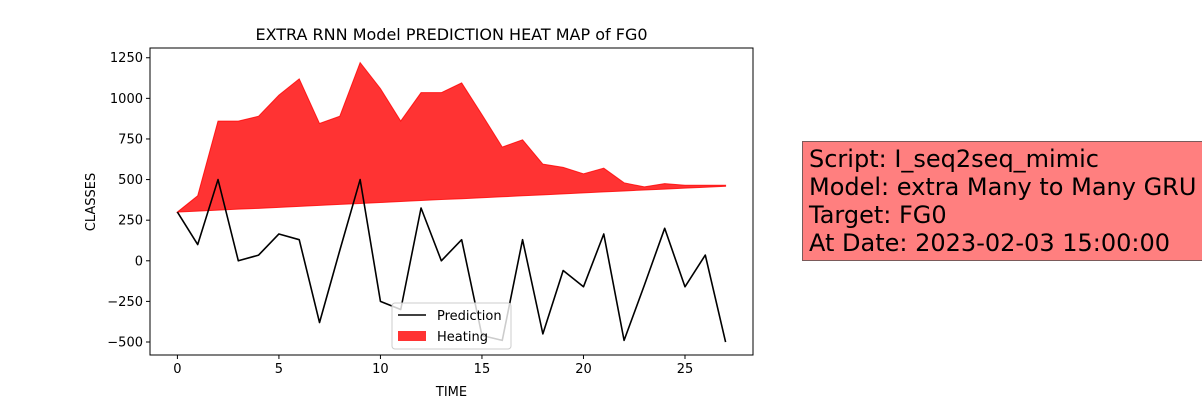  Describe the element at coordinates (451, 392) in the screenshot. I see `x-axis-label: TIME` at that location.